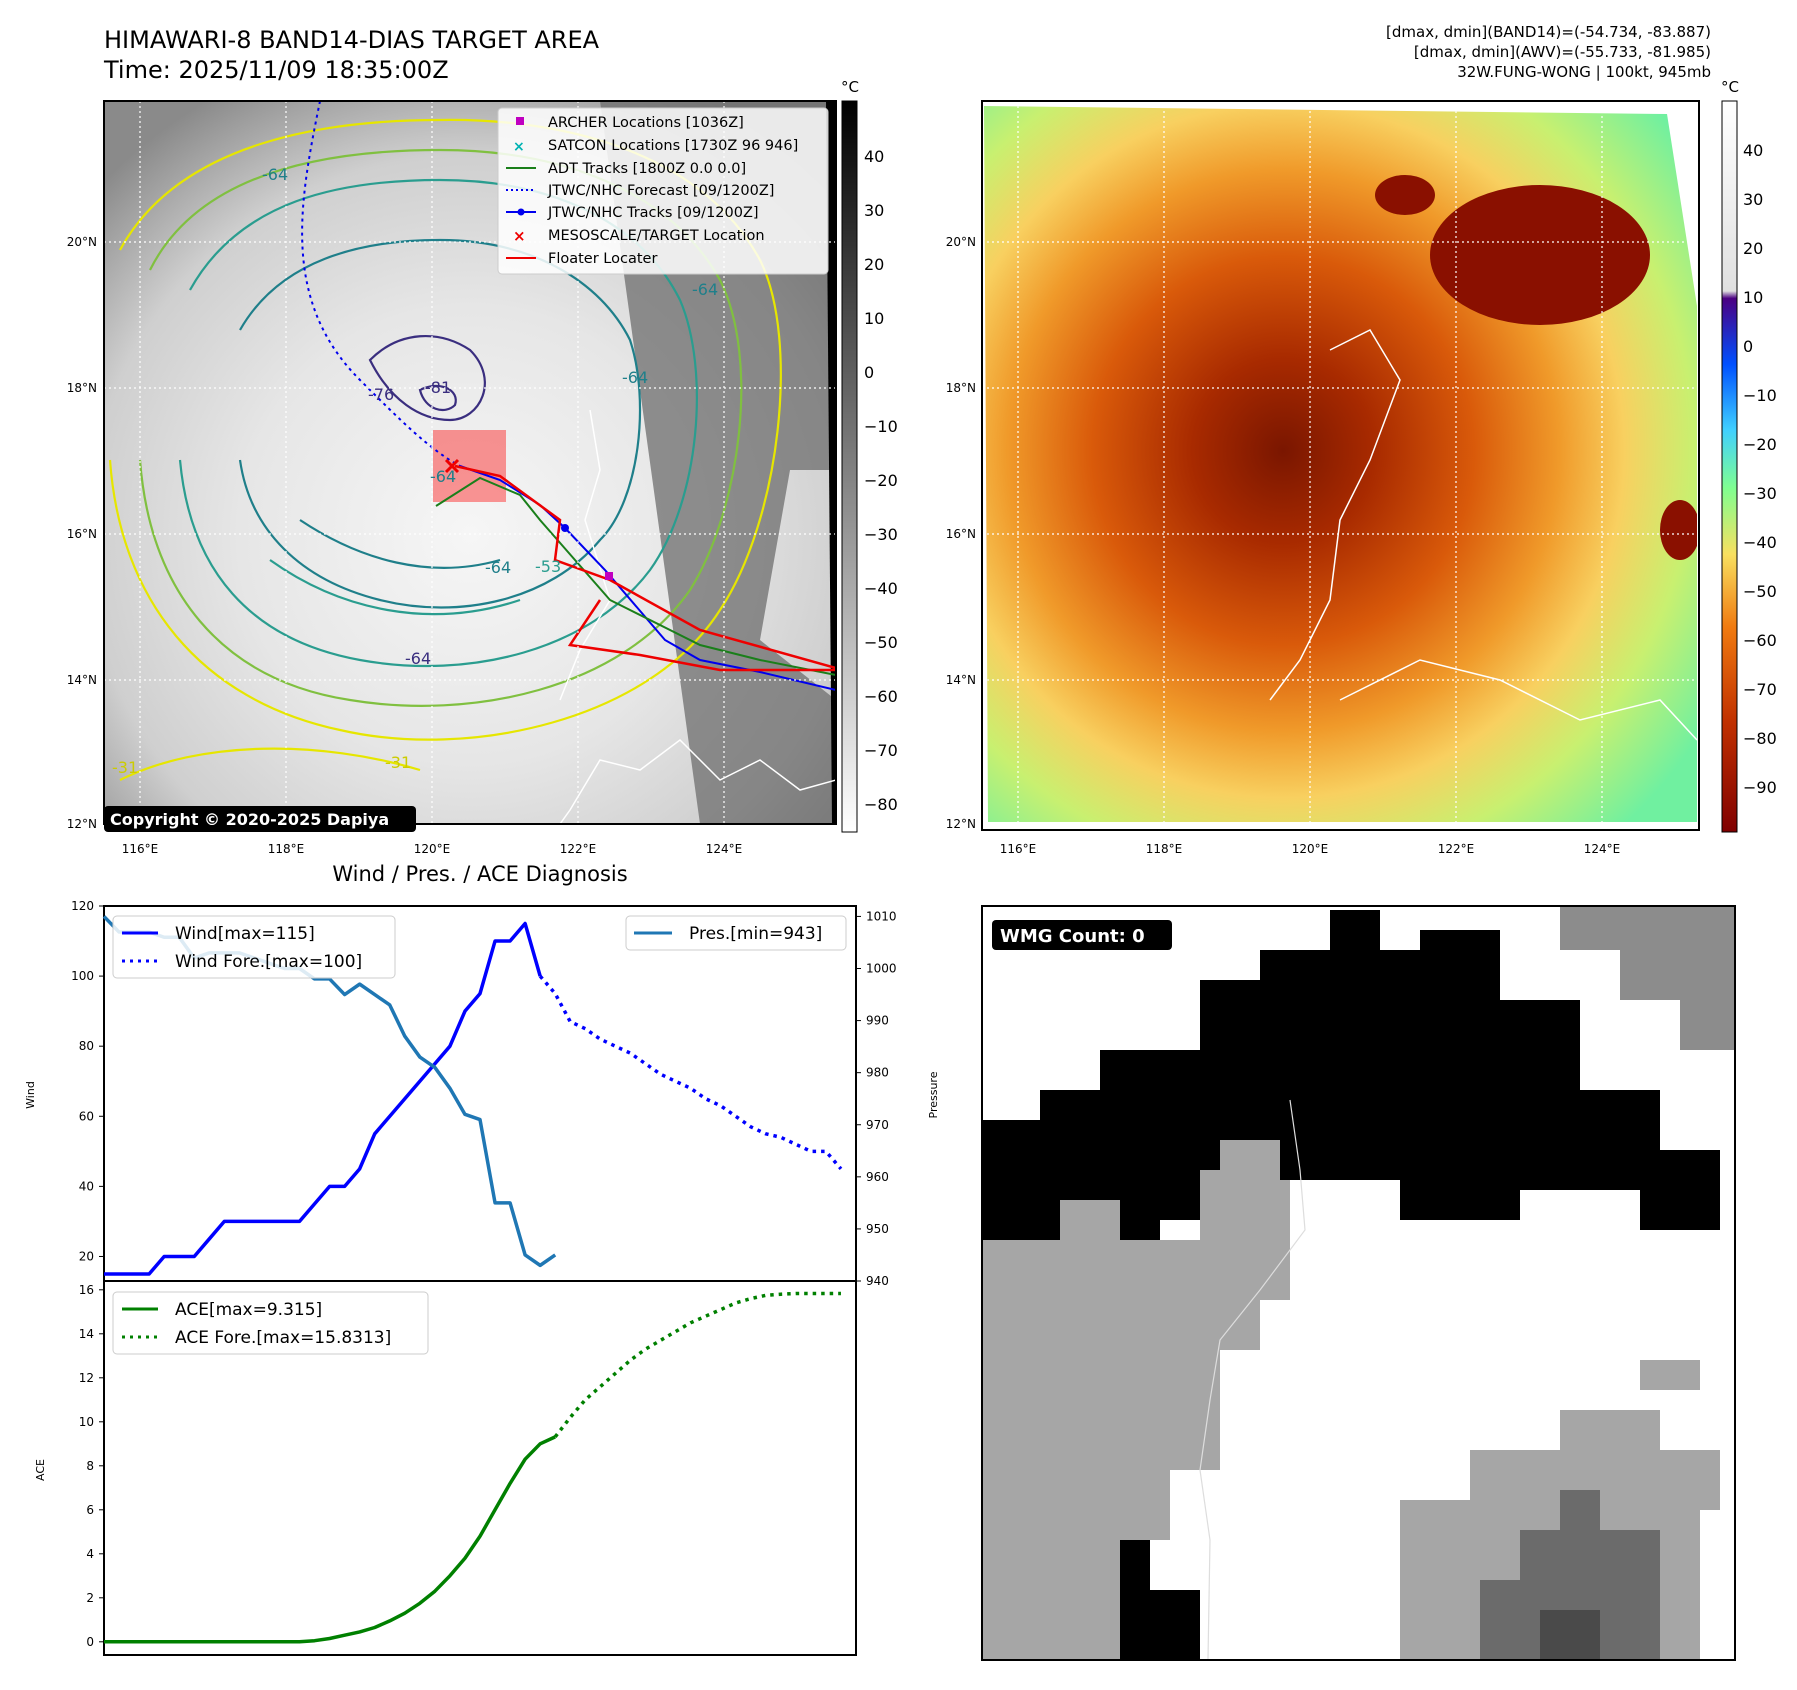 The height and width of the screenshot is (1690, 1797). What do you see at coordinates (697, 1364) in the screenshot?
I see `series-line-ace-fore-` at bounding box center [697, 1364].